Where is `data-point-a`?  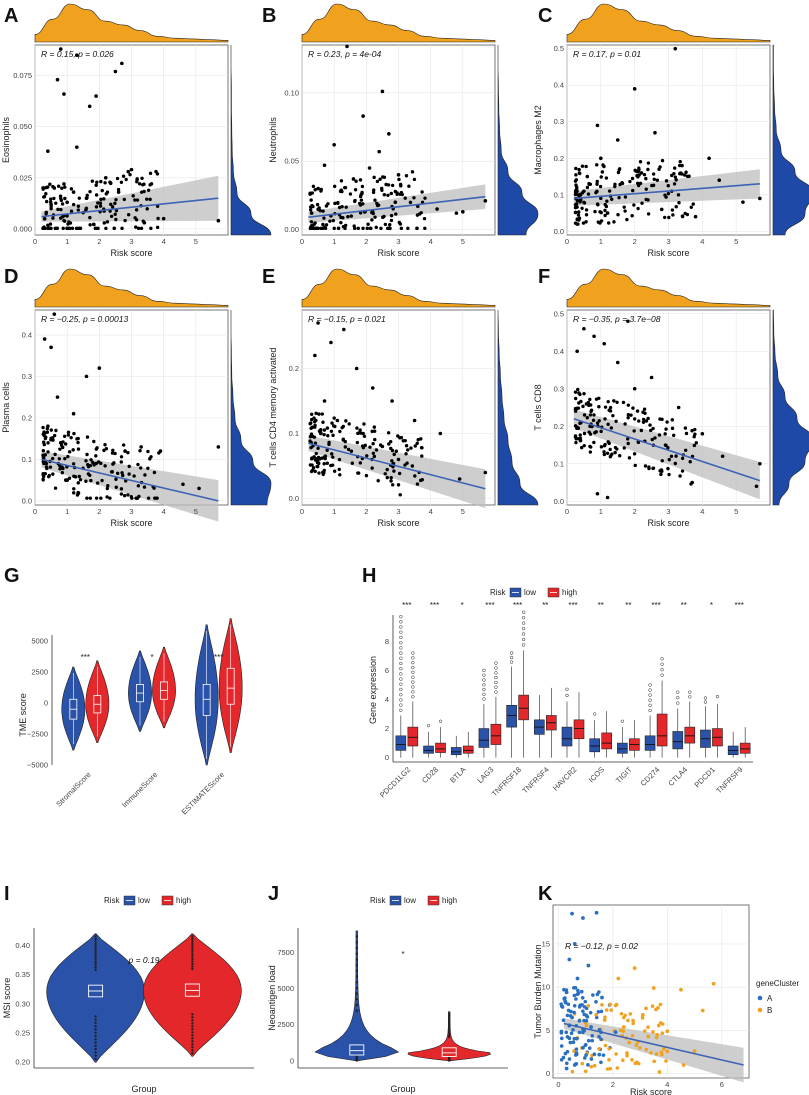 data-point-a is located at coordinates (599, 1054).